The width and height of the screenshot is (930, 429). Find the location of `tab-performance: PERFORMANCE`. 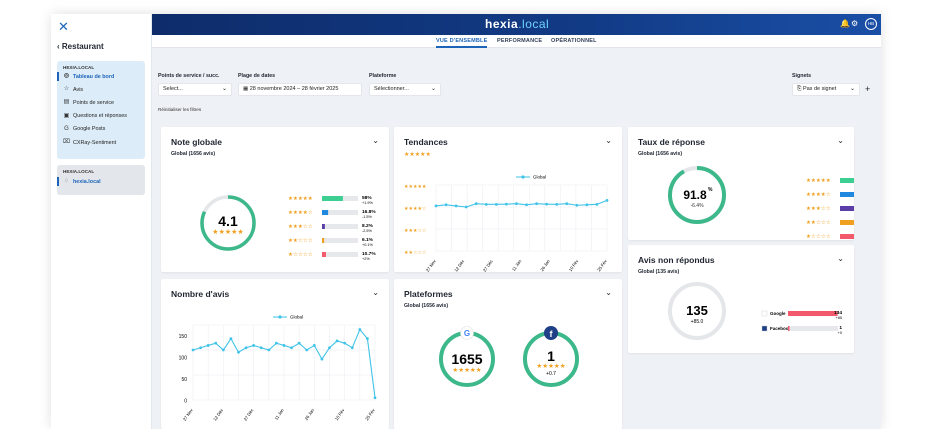

tab-performance: PERFORMANCE is located at coordinates (520, 41).